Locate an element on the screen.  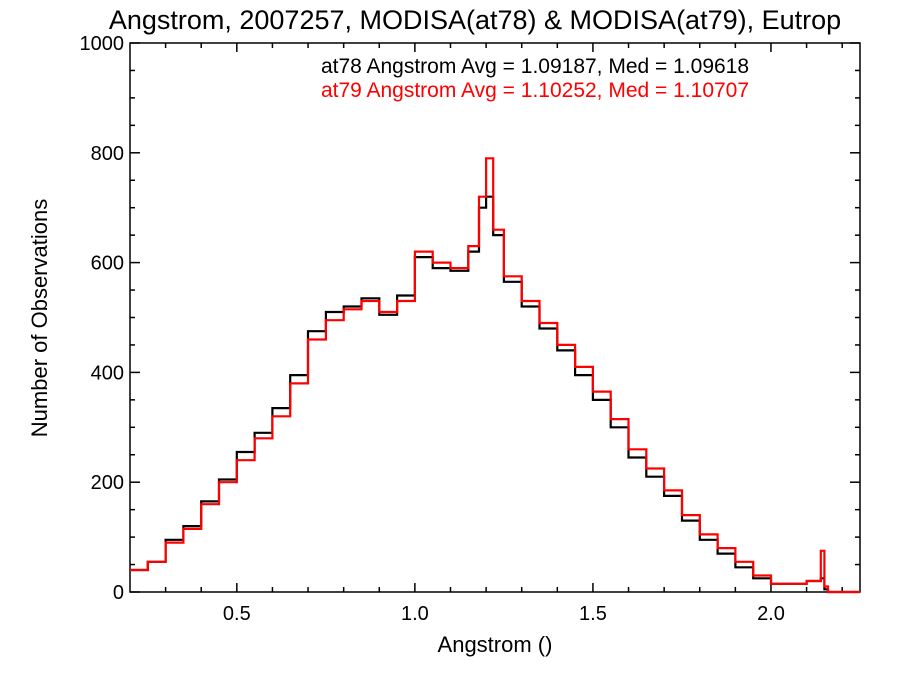
y-tick-label: 400 is located at coordinates (107, 373).